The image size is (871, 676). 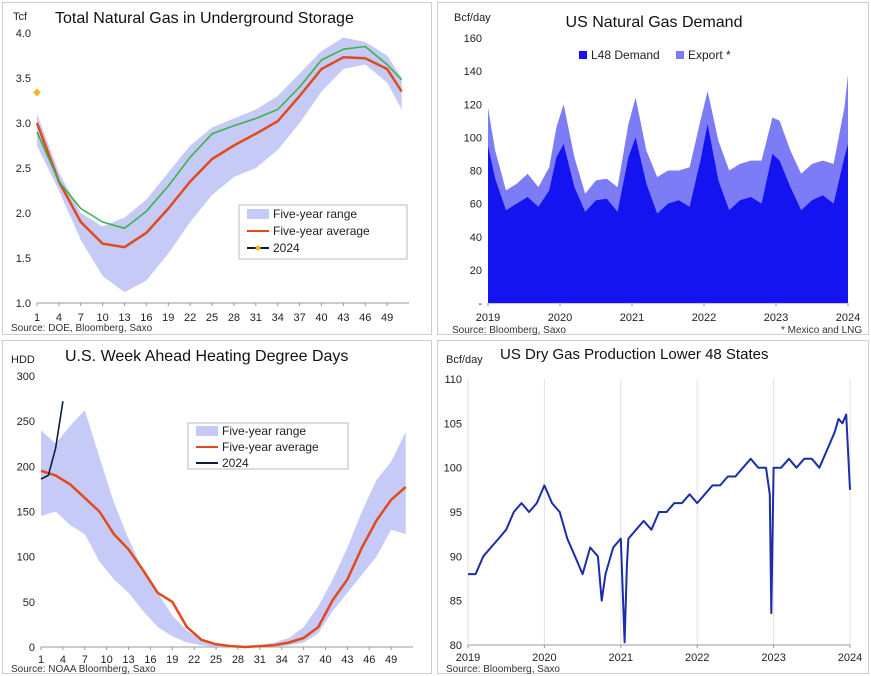 I want to click on y-tick-label: 90, so click(x=456, y=557).